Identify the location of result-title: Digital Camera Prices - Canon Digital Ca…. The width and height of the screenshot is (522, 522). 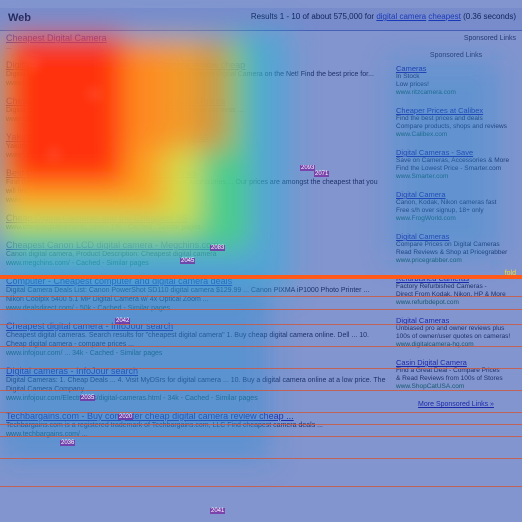
(126, 65).